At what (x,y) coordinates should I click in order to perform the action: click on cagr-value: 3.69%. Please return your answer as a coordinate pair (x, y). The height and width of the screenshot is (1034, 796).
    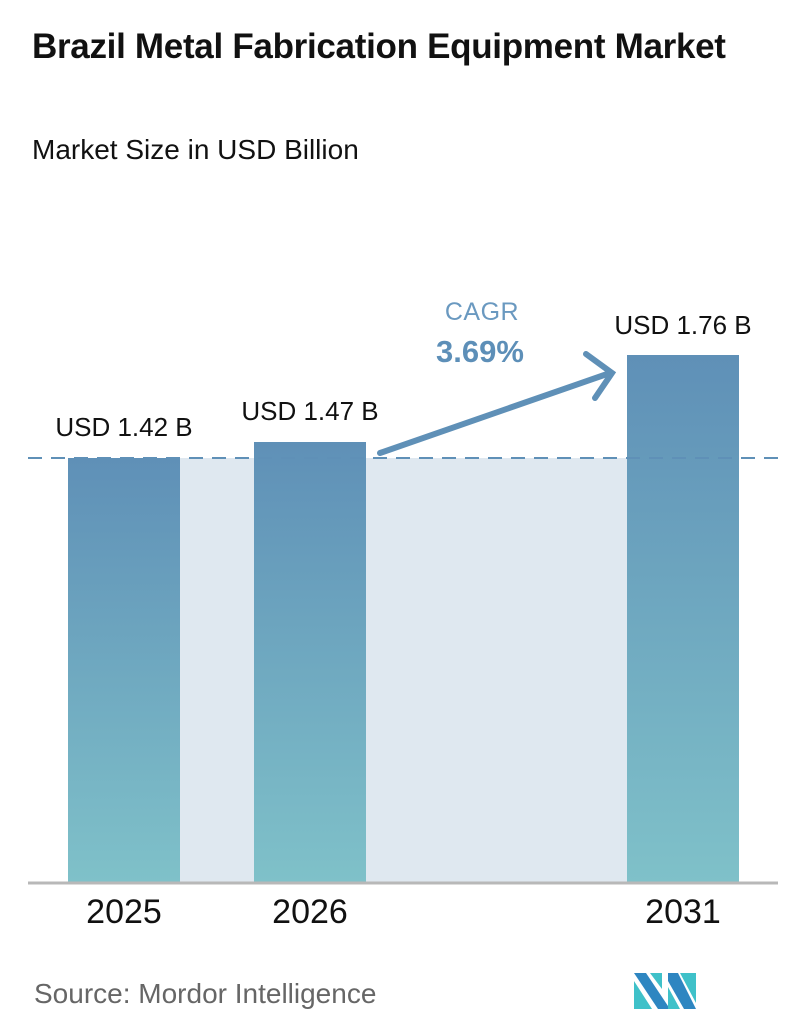
    Looking at the image, I should click on (480, 351).